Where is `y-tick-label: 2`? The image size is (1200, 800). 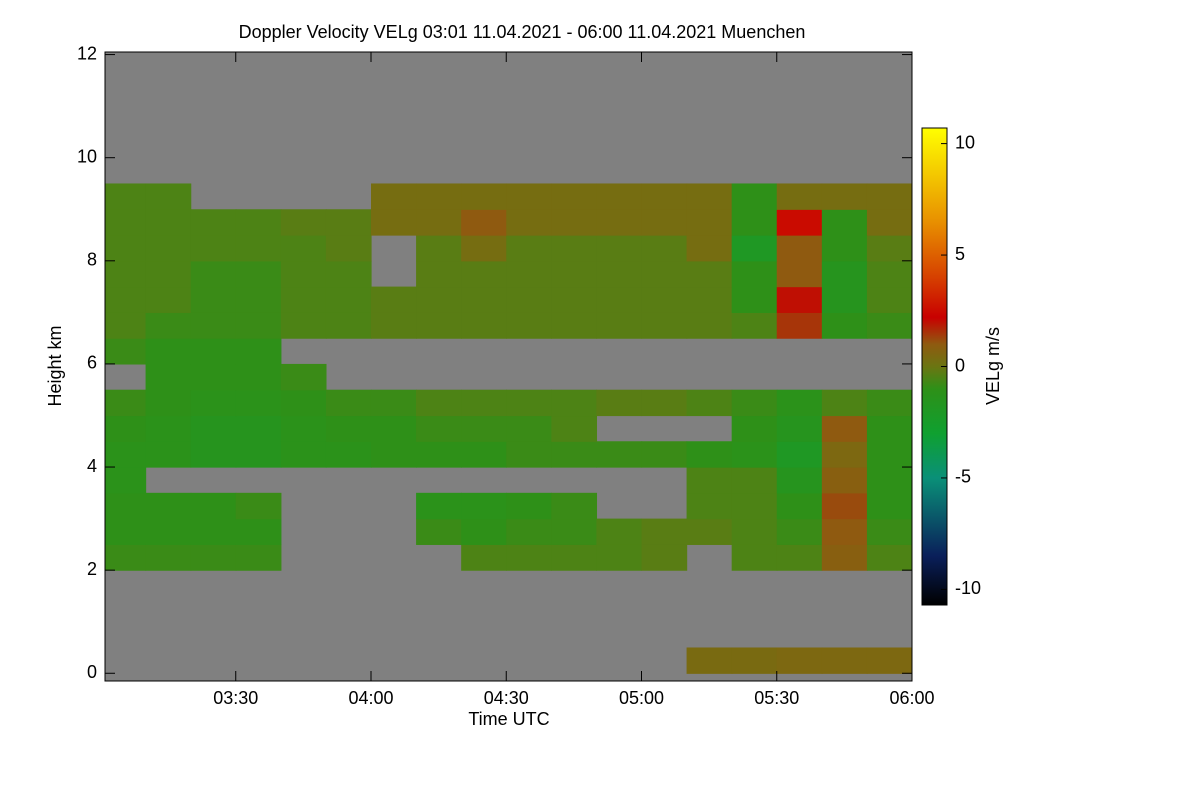 y-tick-label: 2 is located at coordinates (92, 569).